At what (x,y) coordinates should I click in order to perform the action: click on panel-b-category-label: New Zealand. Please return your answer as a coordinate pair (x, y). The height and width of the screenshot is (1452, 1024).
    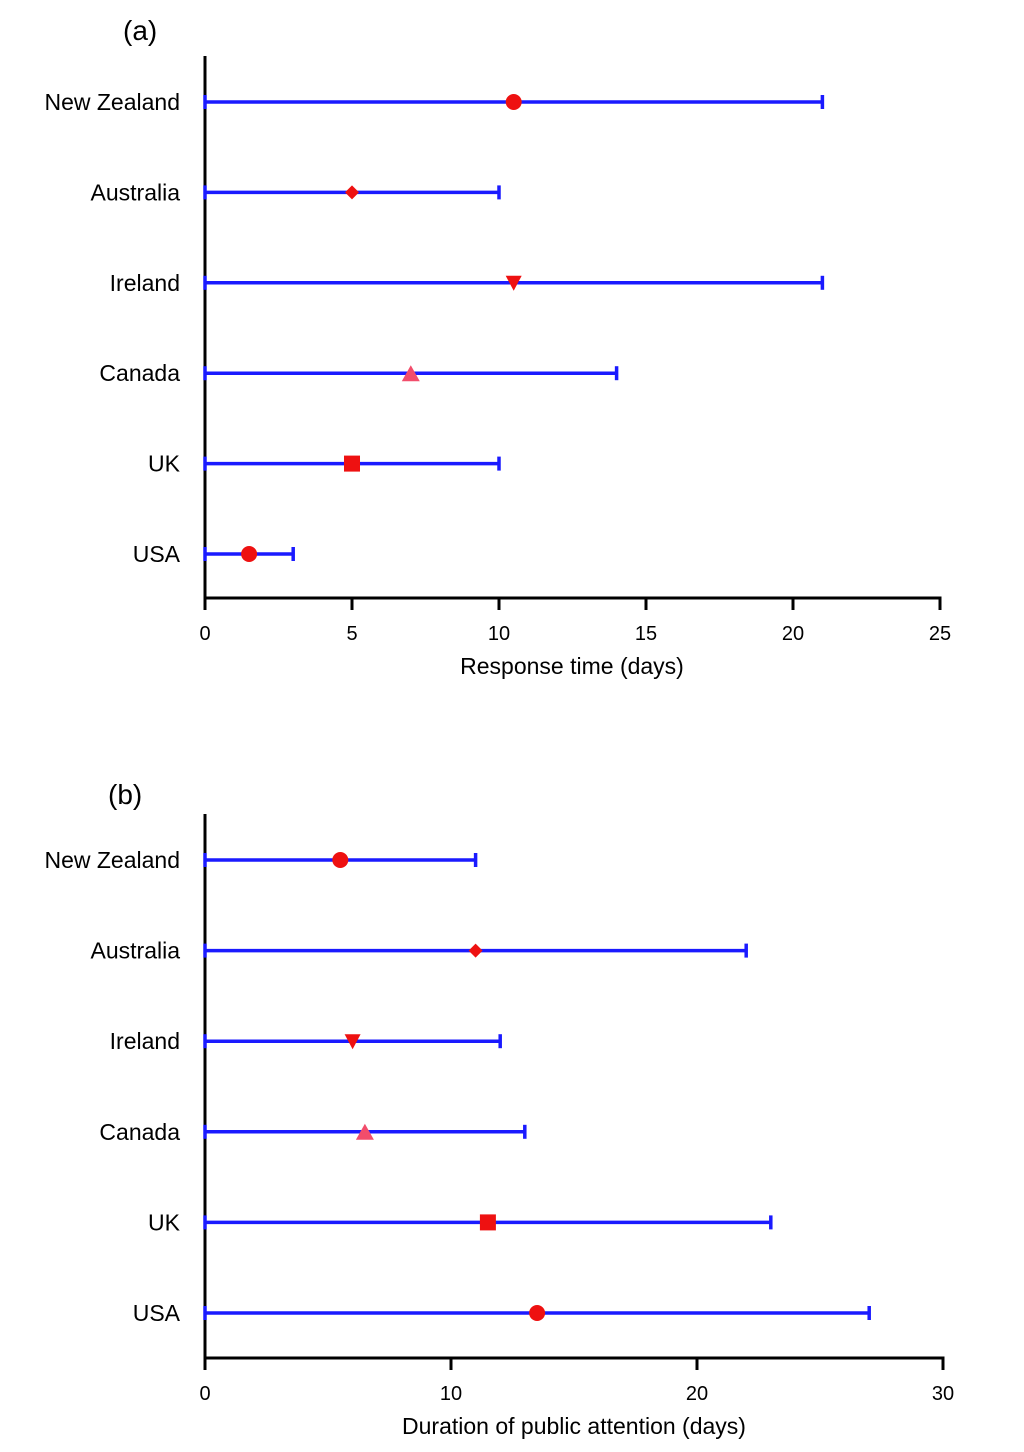
    Looking at the image, I should click on (112, 860).